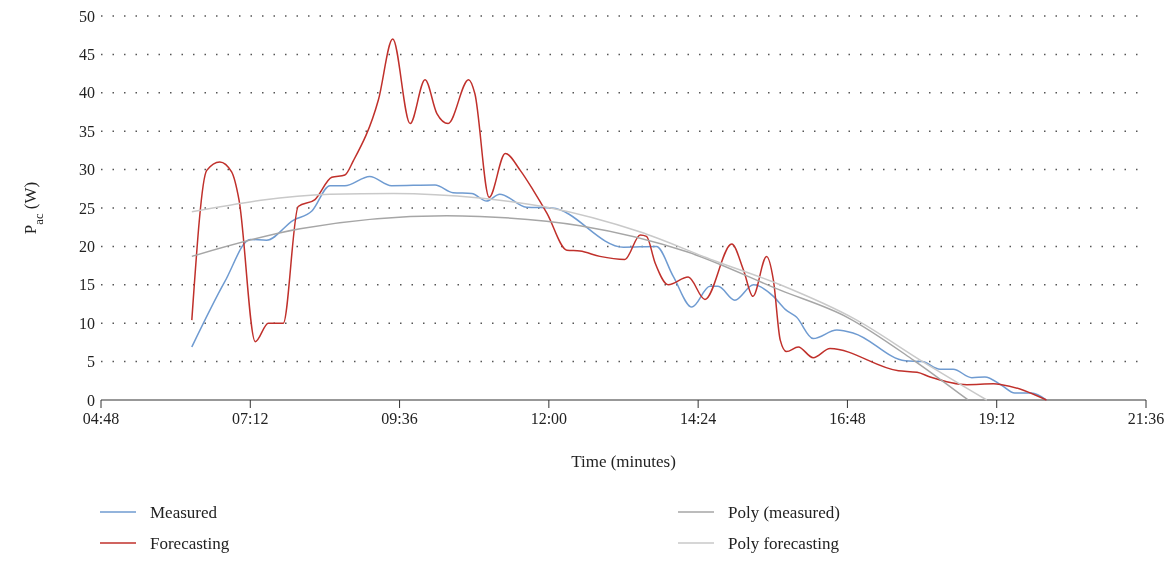  I want to click on y-tick-label: 10, so click(87, 323).